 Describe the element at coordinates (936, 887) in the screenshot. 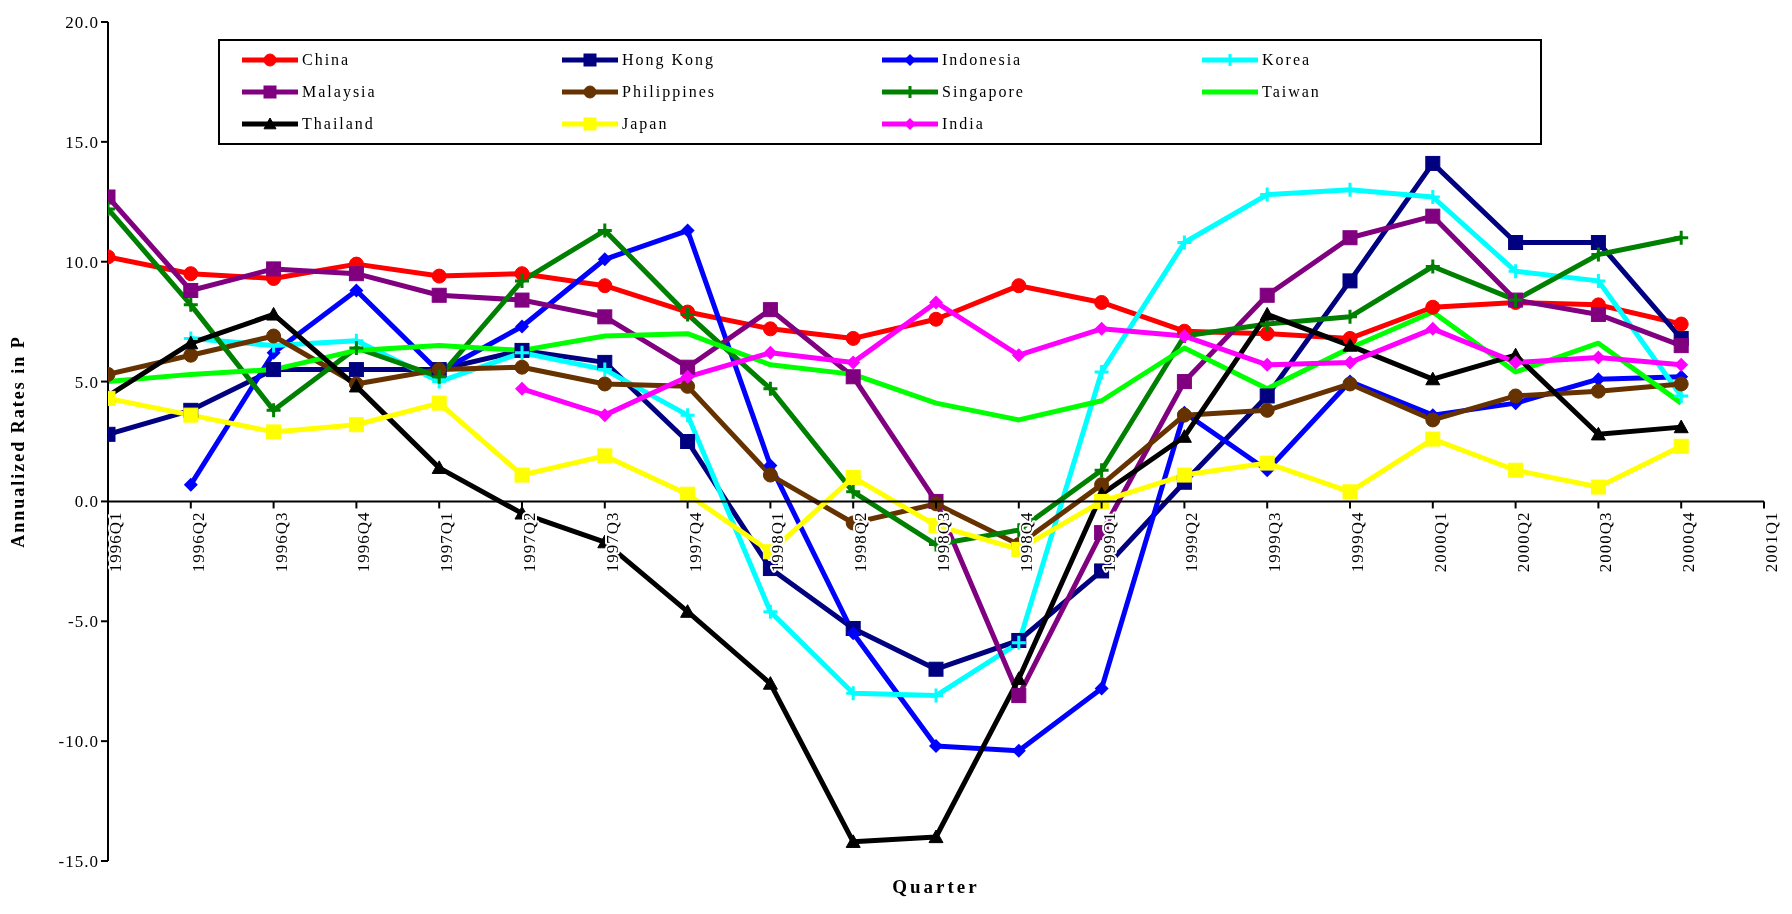

I see `x-axis-title: Quarter` at that location.